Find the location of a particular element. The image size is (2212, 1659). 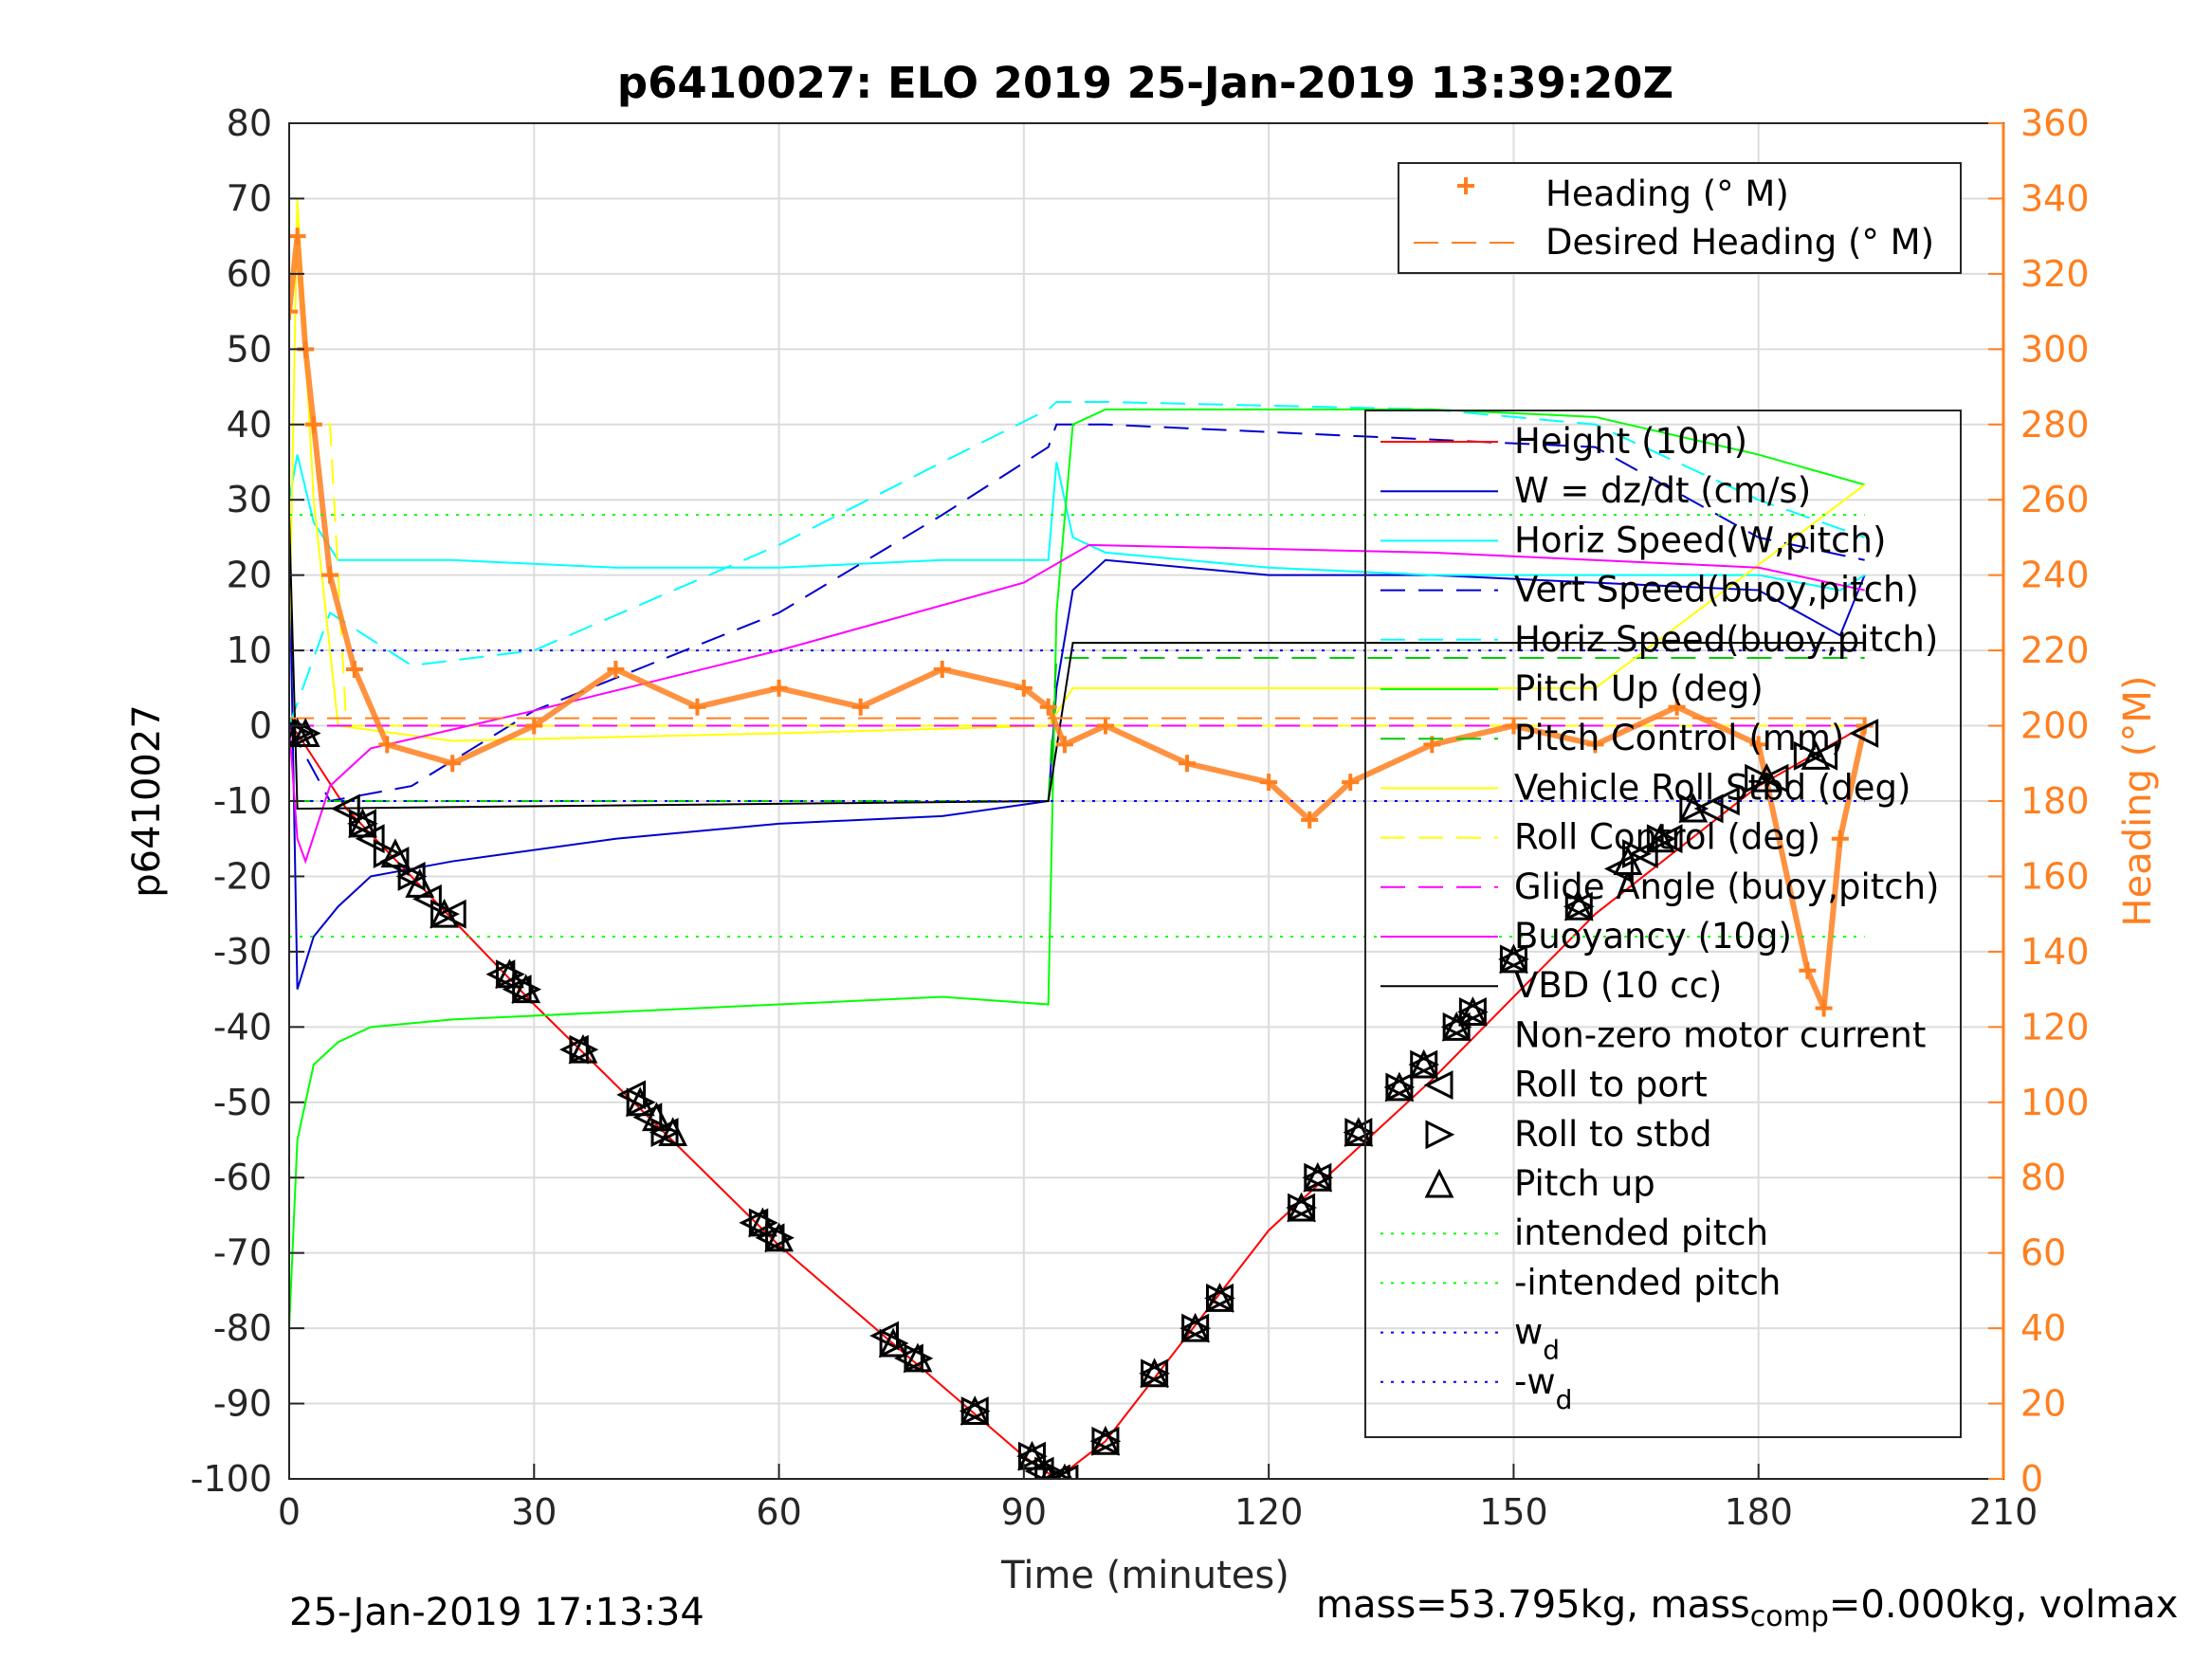

legend-main-label: Glide Angle (buoy,pitch) is located at coordinates (1726, 886).